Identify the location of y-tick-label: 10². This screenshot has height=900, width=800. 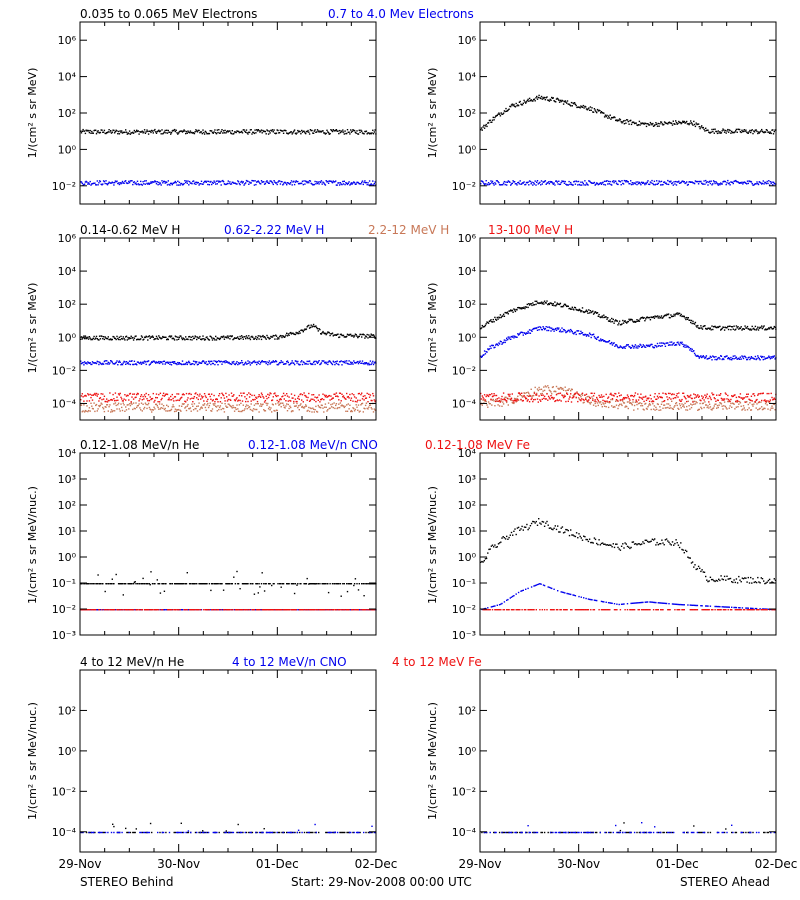
(67, 304).